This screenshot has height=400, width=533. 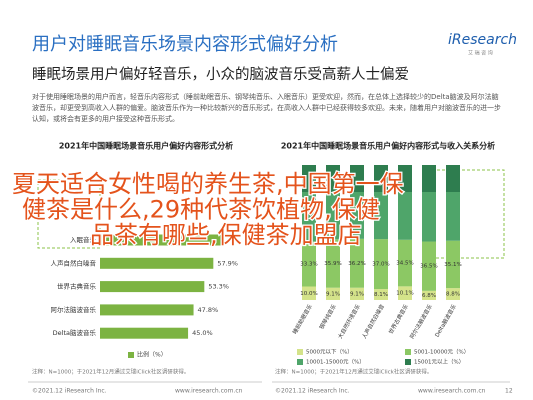 What do you see at coordinates (329, 352) in the screenshot?
I see `legend-label: 5000元以下（%）` at bounding box center [329, 352].